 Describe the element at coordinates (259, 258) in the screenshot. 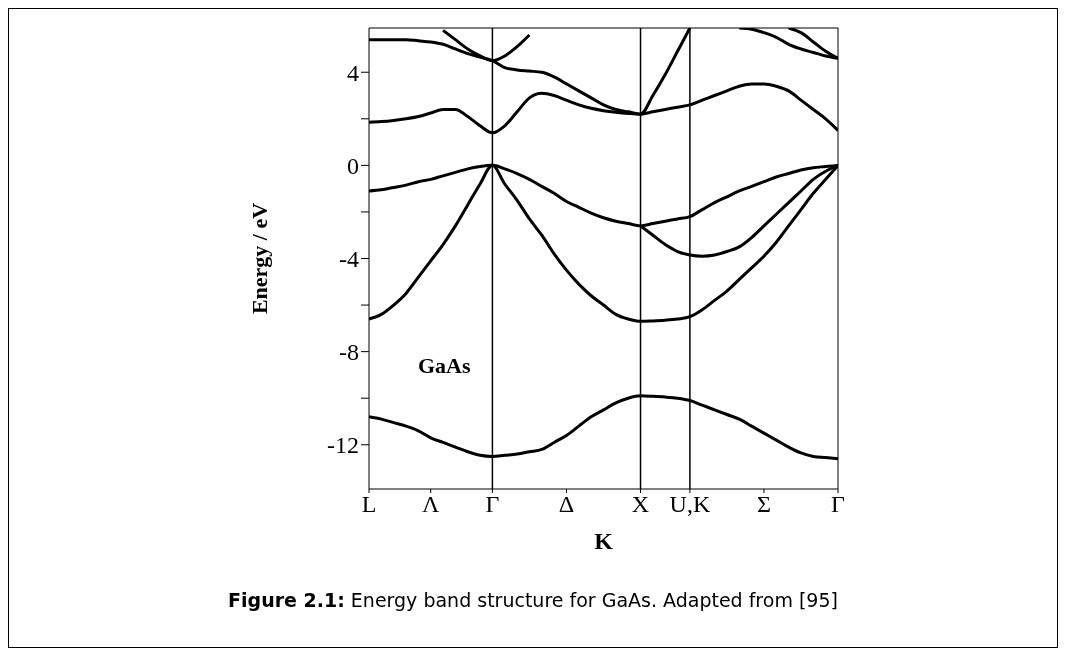

I see `y-axis-title: Energy / eV` at that location.